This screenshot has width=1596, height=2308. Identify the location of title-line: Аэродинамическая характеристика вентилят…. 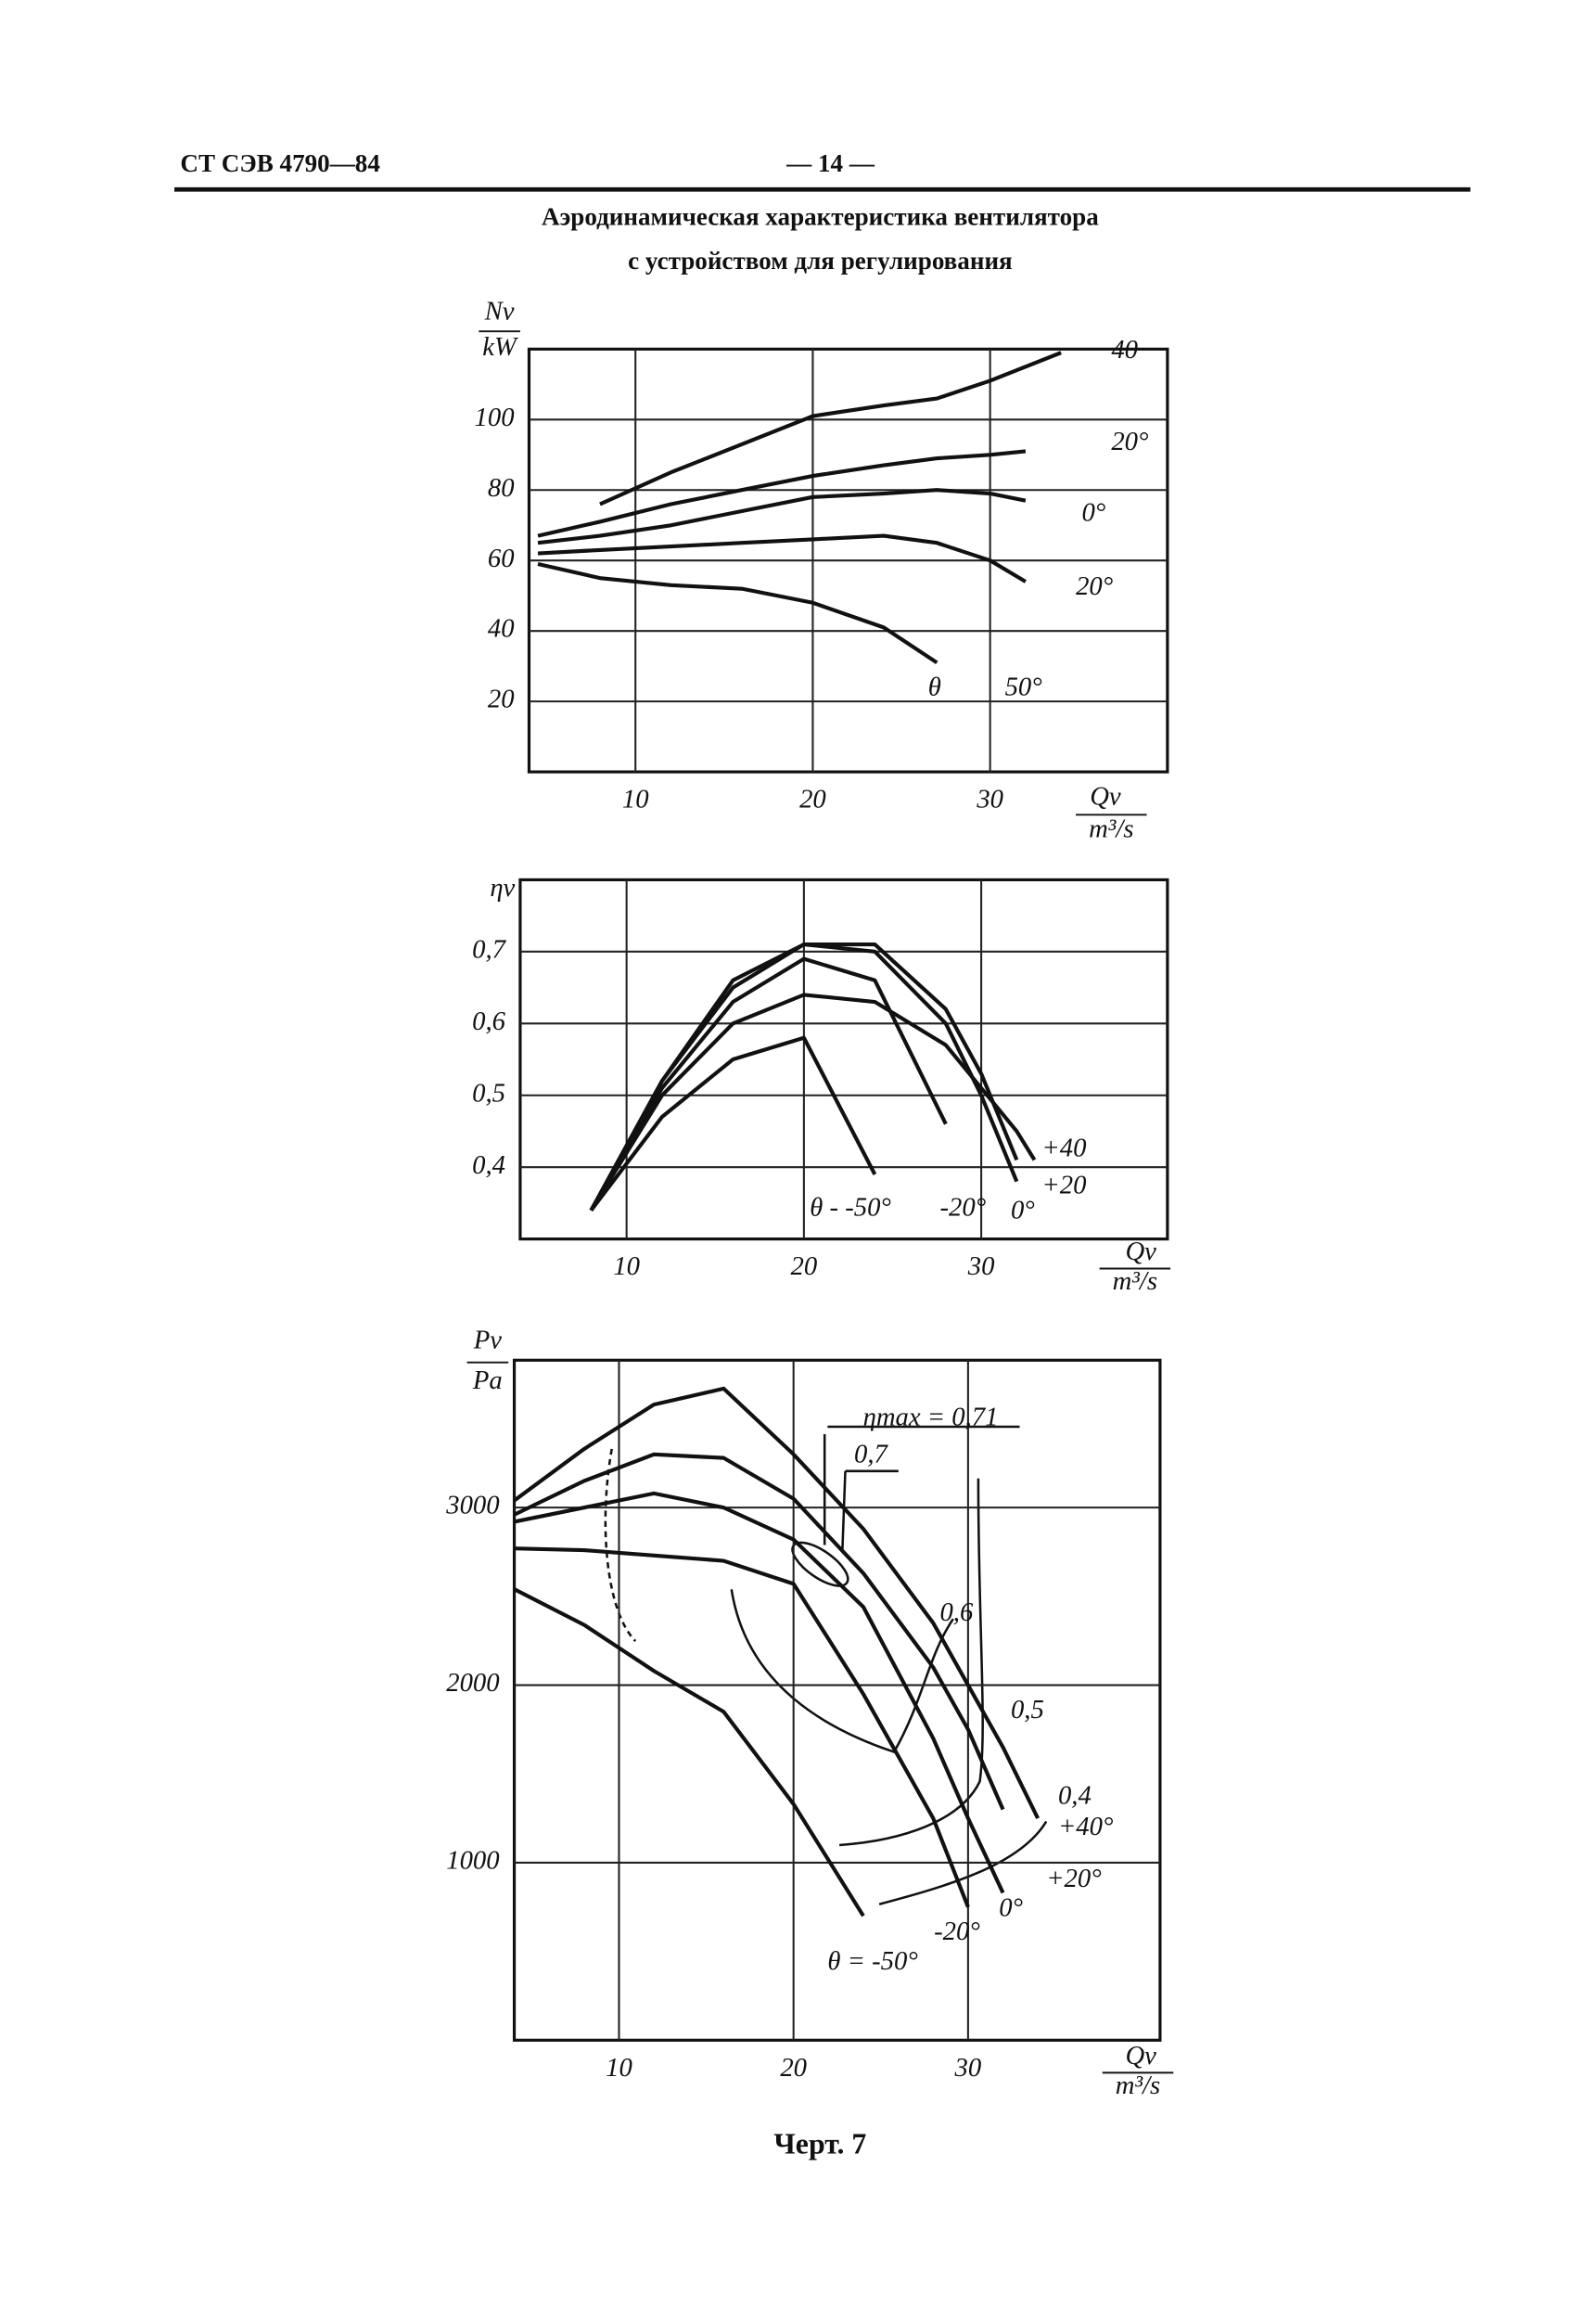
(820, 216).